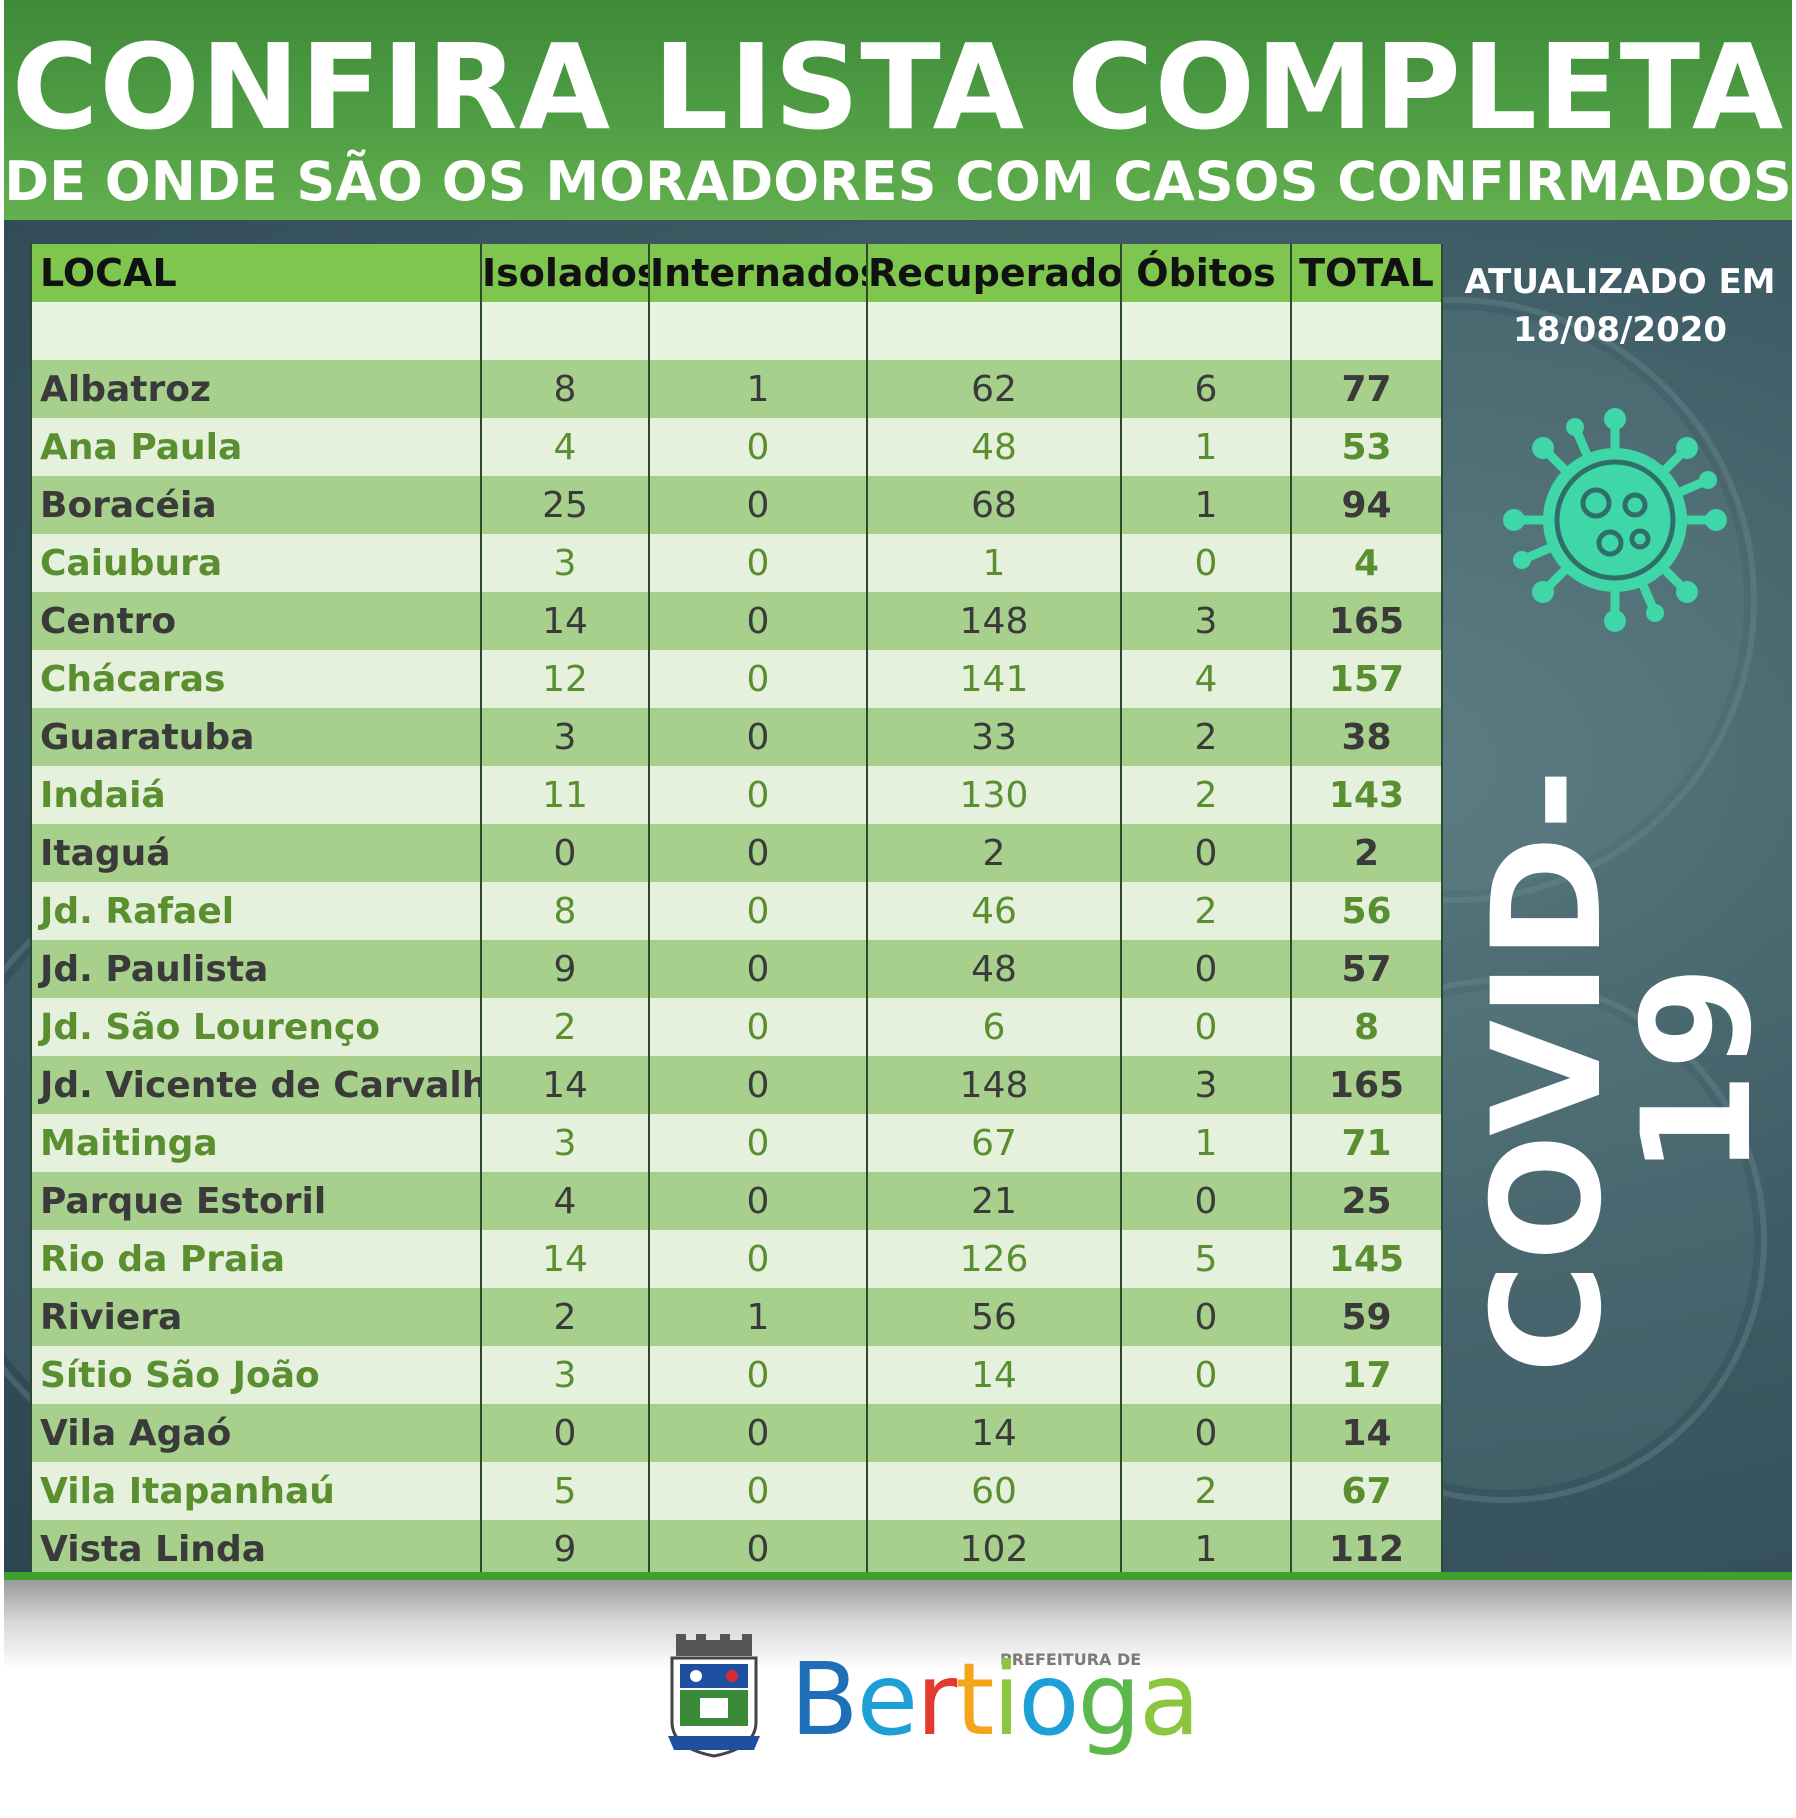 This screenshot has width=1796, height=1818. What do you see at coordinates (256, 1550) in the screenshot?
I see `cell-local: Vista Linda` at bounding box center [256, 1550].